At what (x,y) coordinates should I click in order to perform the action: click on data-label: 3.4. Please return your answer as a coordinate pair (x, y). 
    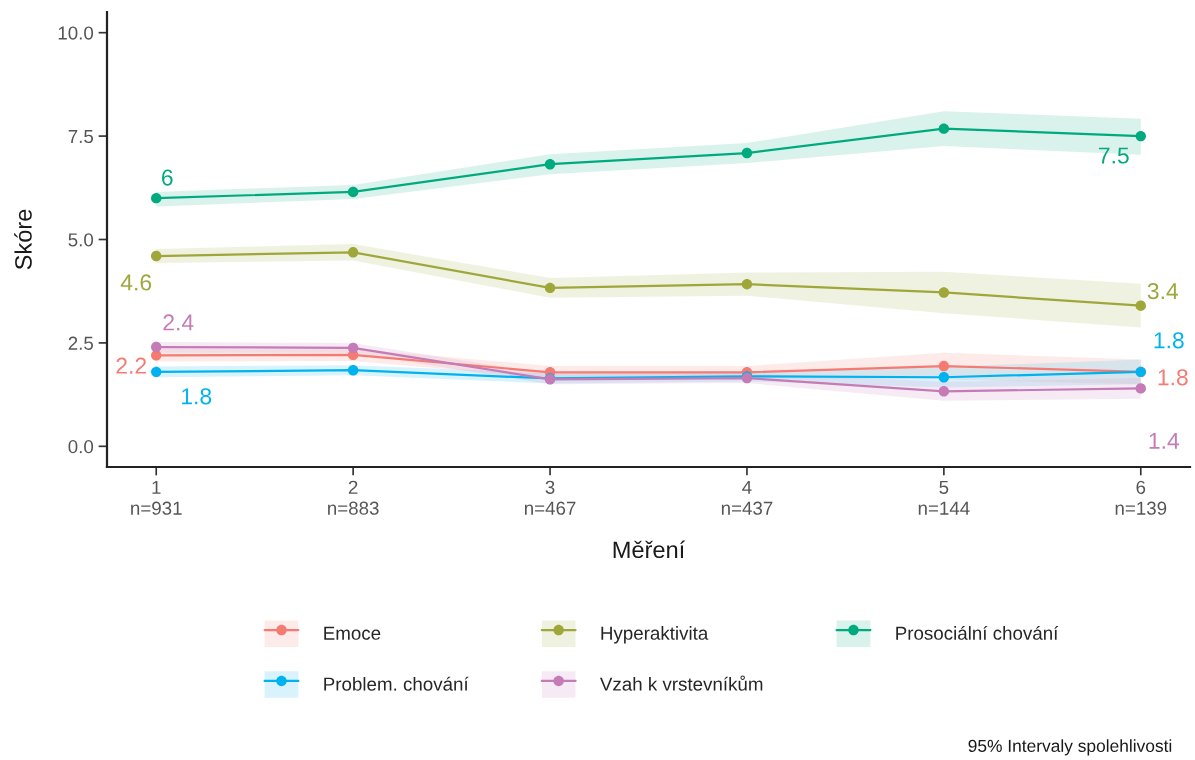
    Looking at the image, I should click on (1163, 291).